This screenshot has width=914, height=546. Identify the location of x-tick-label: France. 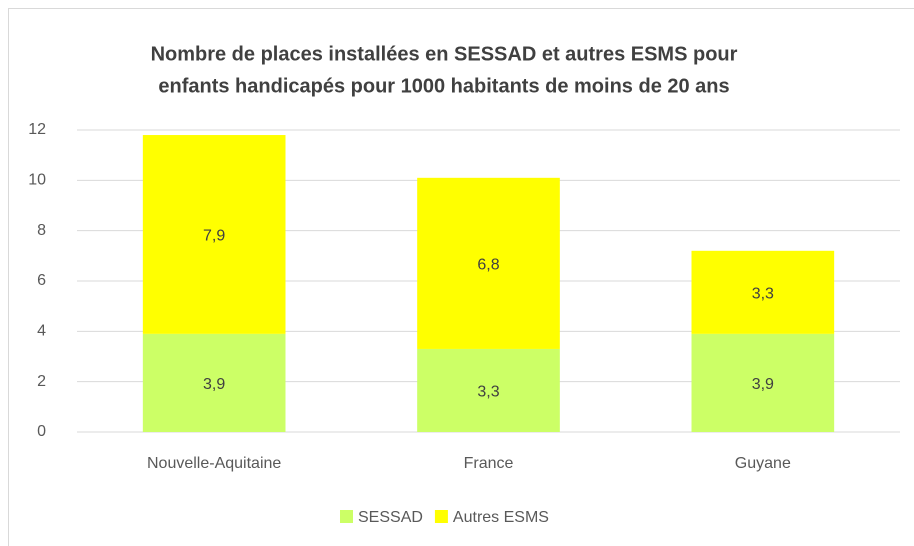
(489, 463).